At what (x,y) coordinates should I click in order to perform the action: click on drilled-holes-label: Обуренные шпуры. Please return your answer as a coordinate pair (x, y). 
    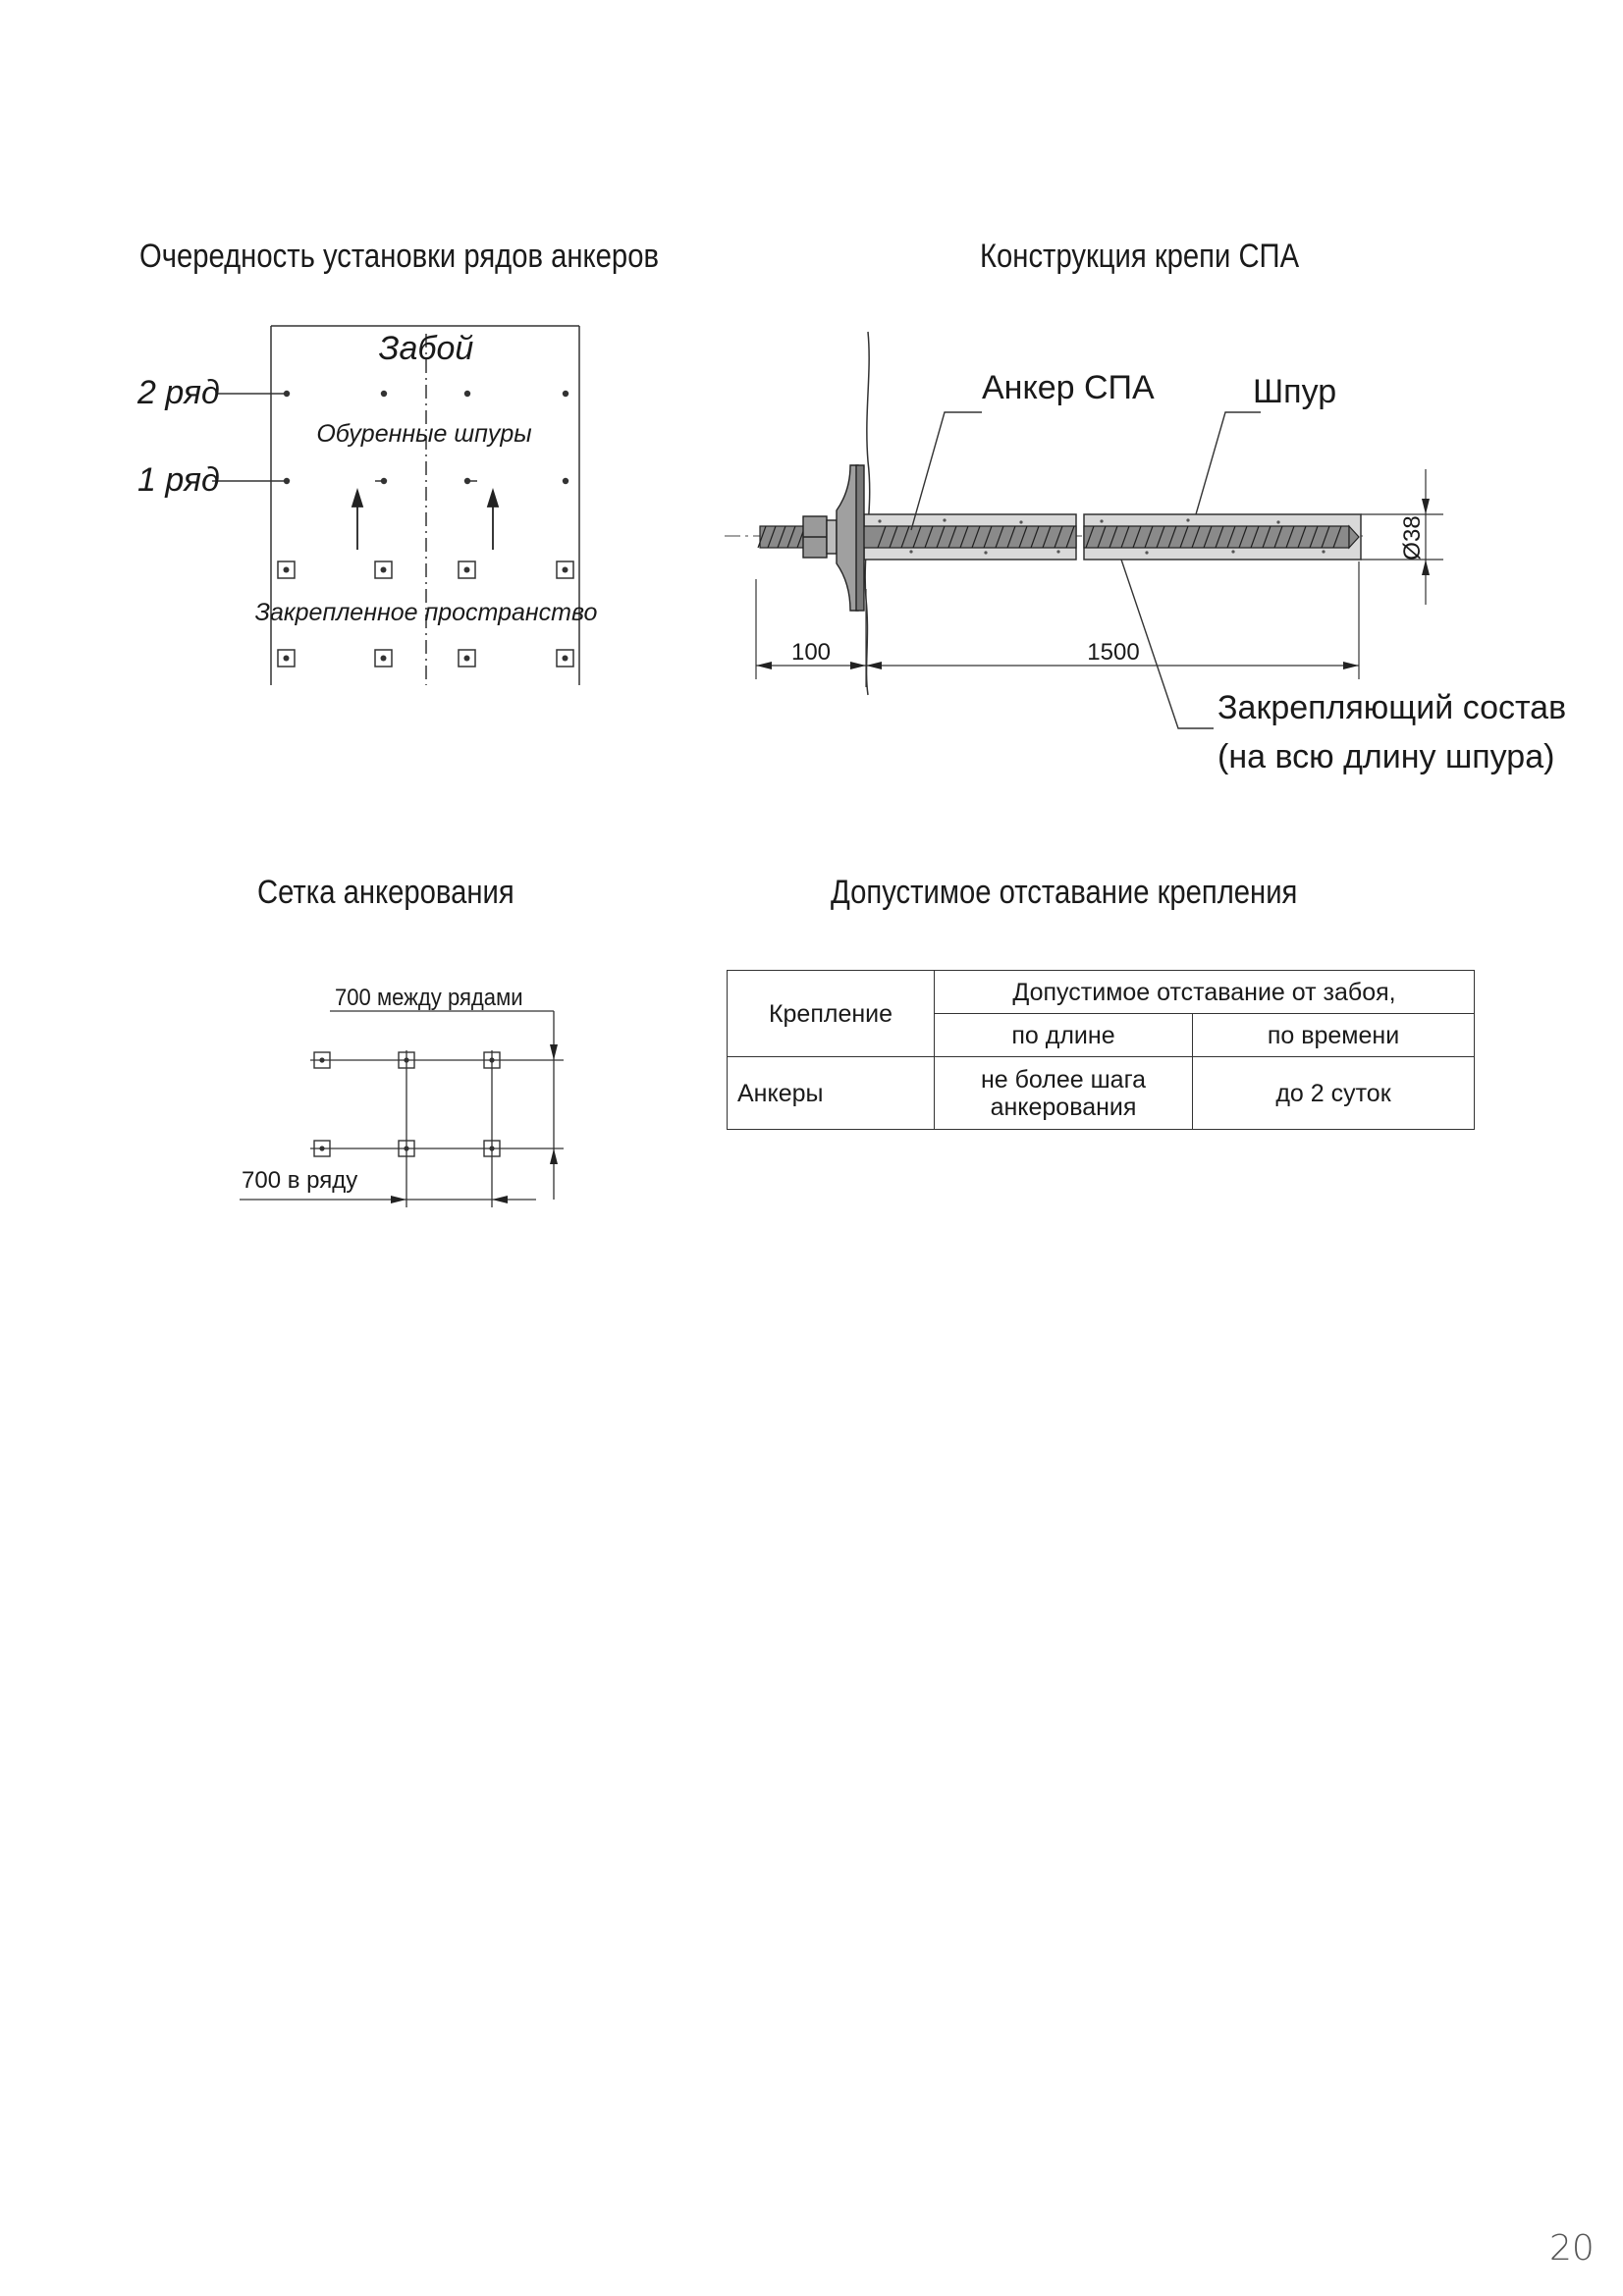
    Looking at the image, I should click on (424, 434).